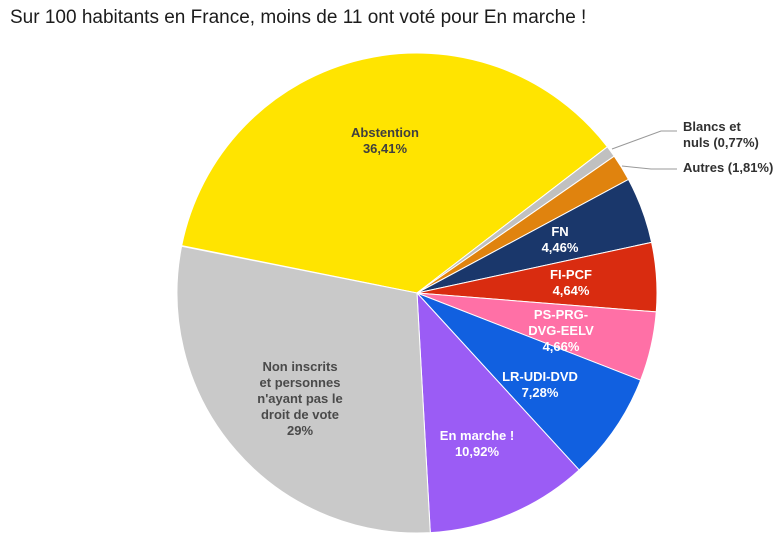 Image resolution: width=776 pixels, height=553 pixels. I want to click on pie-slice-lr-udi-dvd, so click(529, 381).